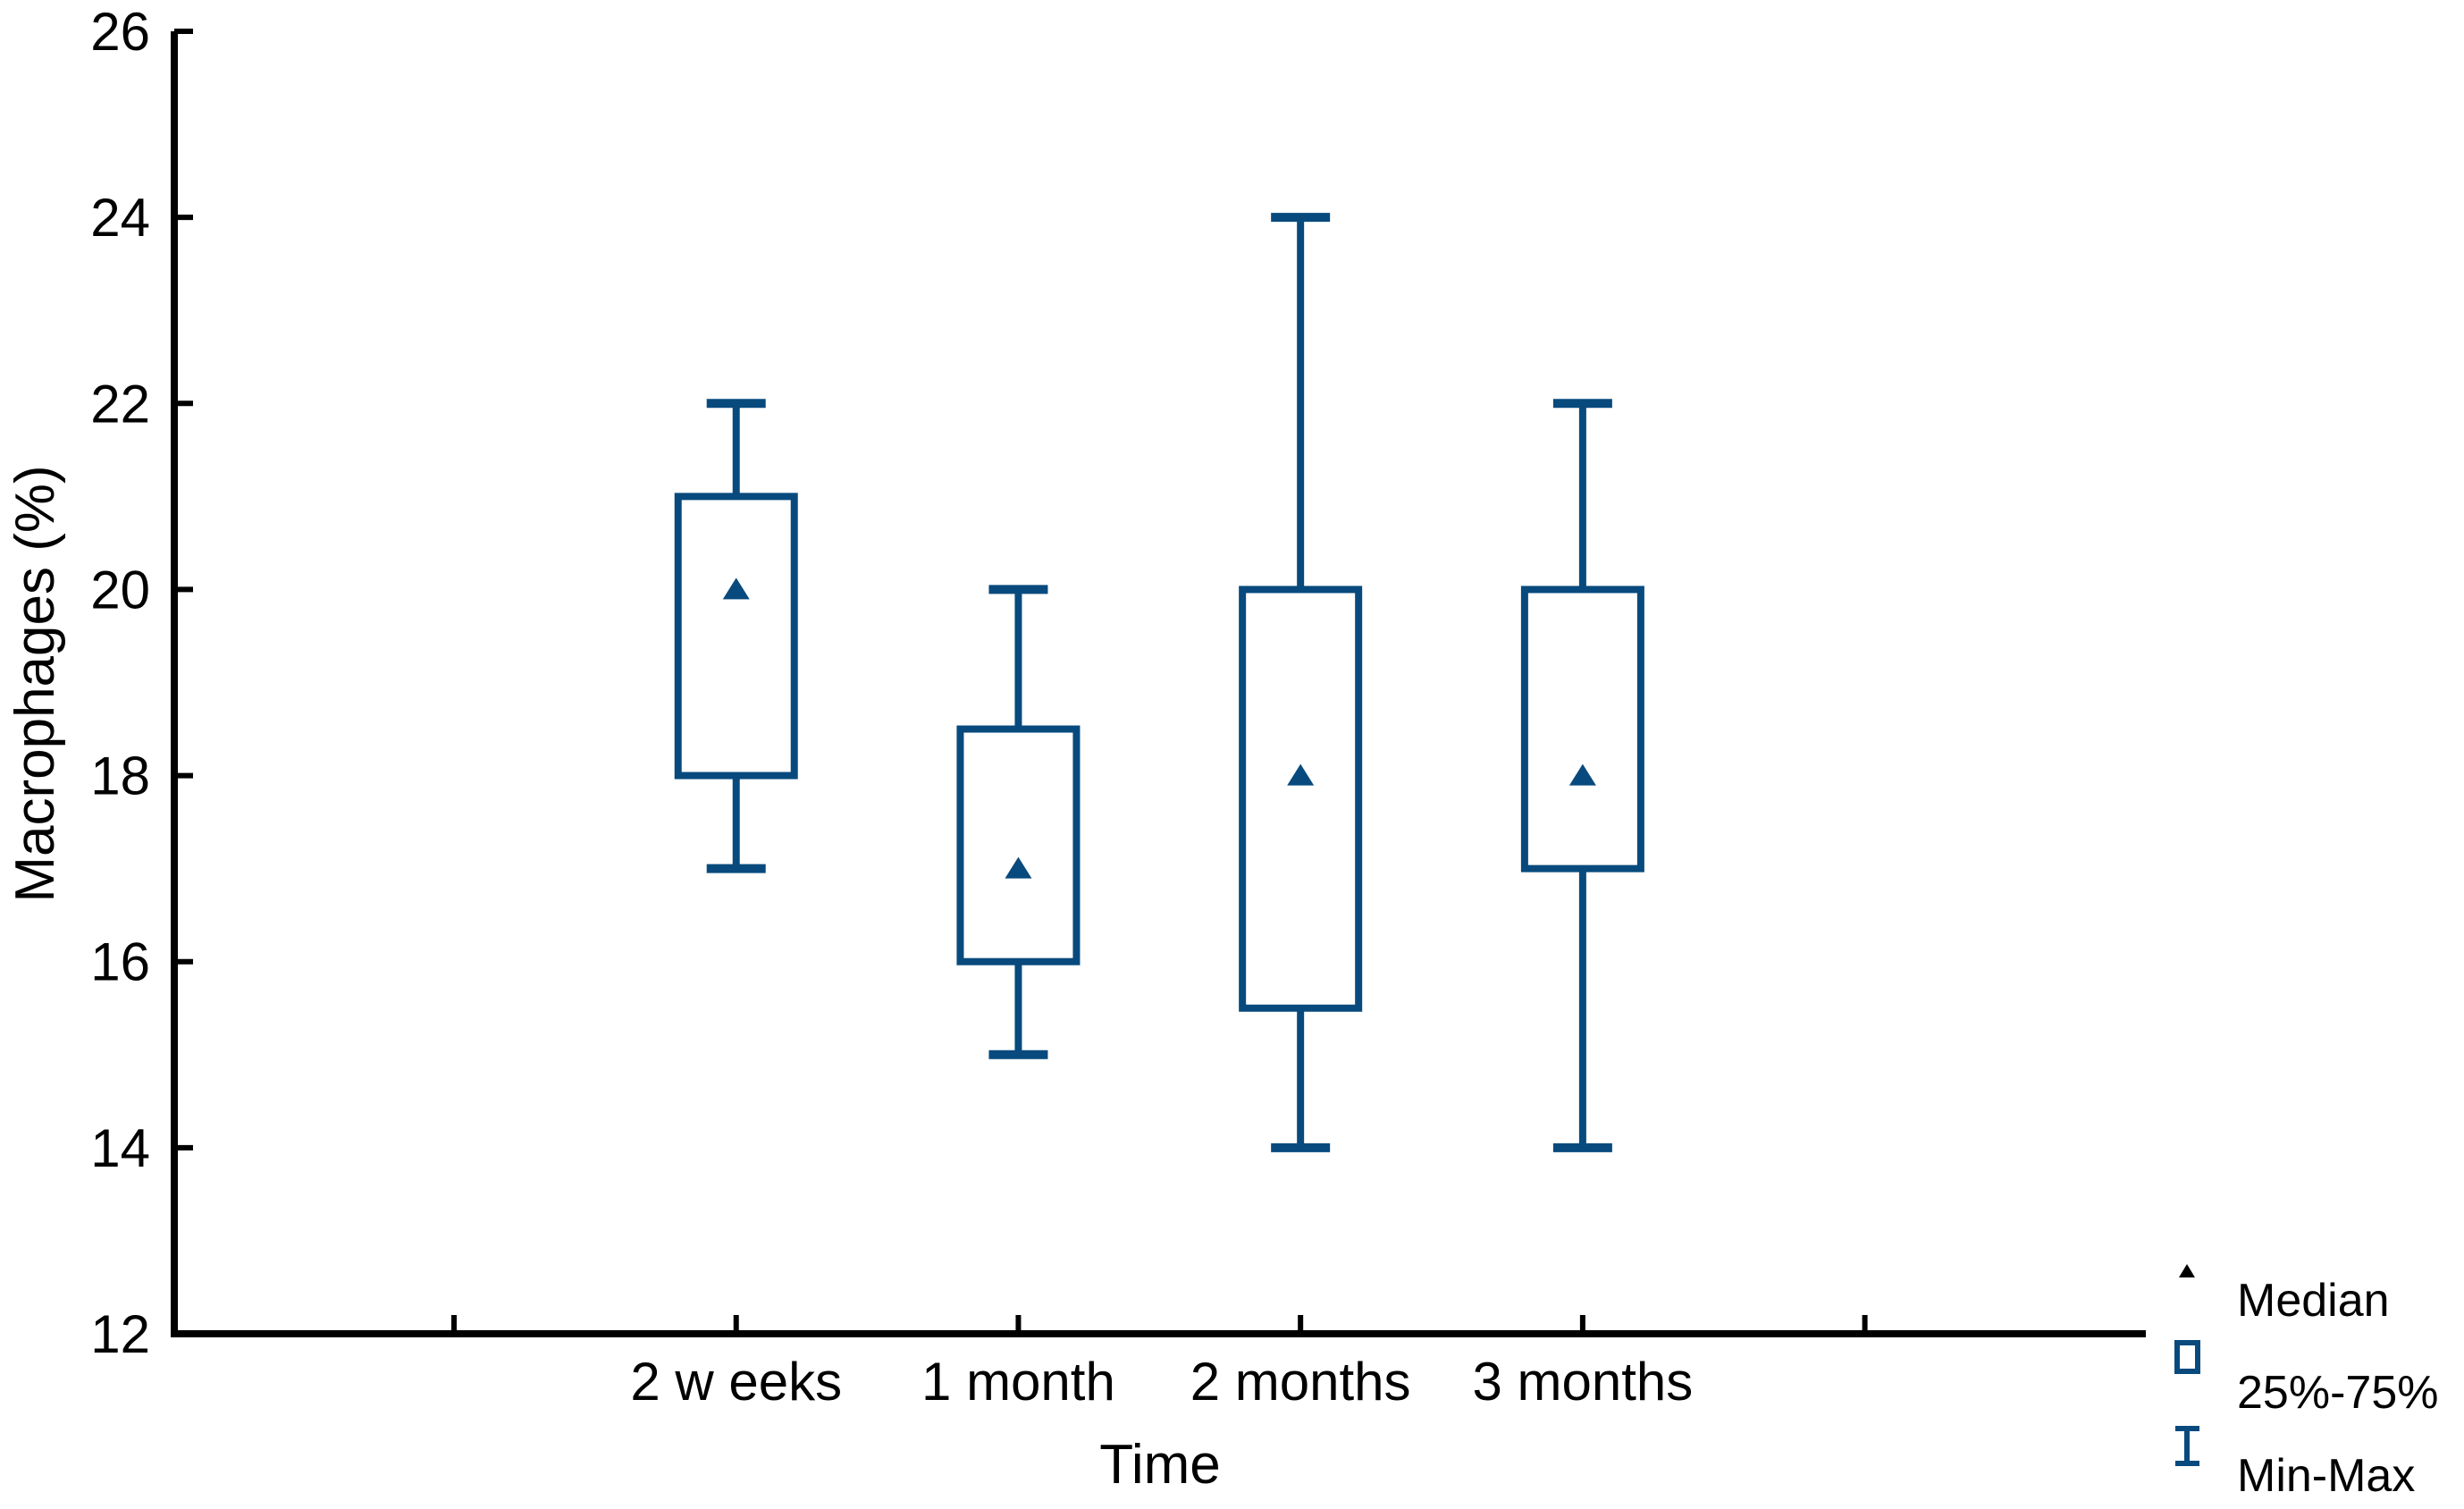 This screenshot has width=2464, height=1509. Describe the element at coordinates (120, 1334) in the screenshot. I see `y-tick-label: 12` at that location.